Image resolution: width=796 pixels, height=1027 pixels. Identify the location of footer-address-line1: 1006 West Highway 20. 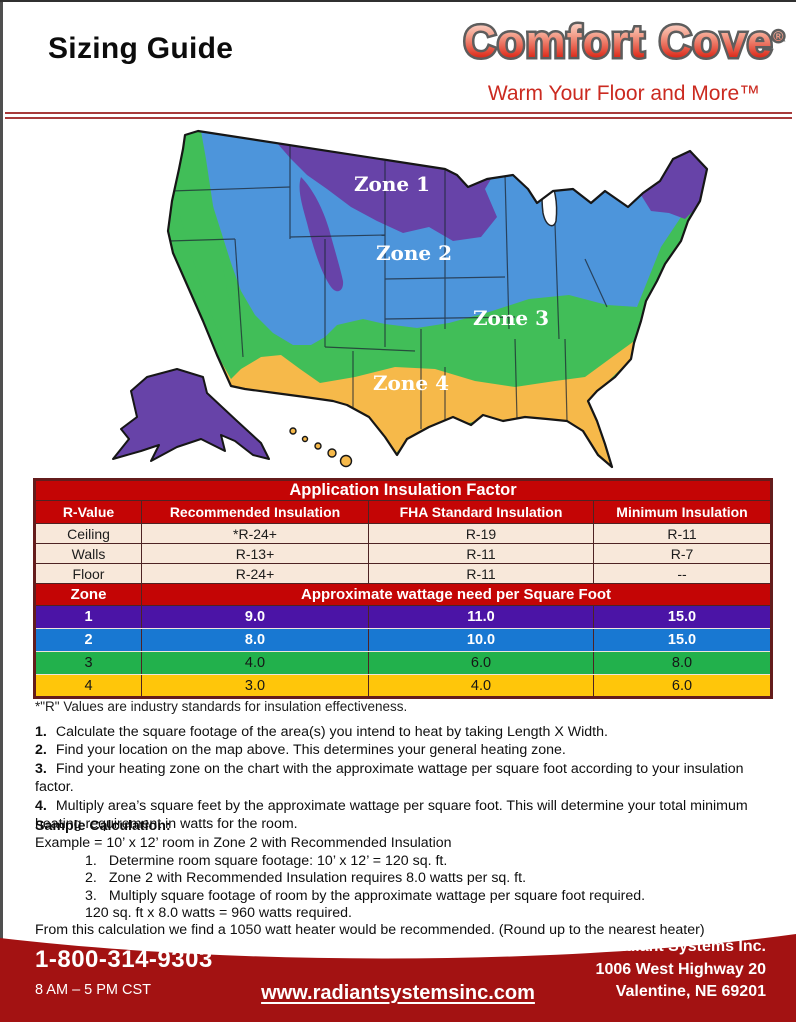
(680, 969).